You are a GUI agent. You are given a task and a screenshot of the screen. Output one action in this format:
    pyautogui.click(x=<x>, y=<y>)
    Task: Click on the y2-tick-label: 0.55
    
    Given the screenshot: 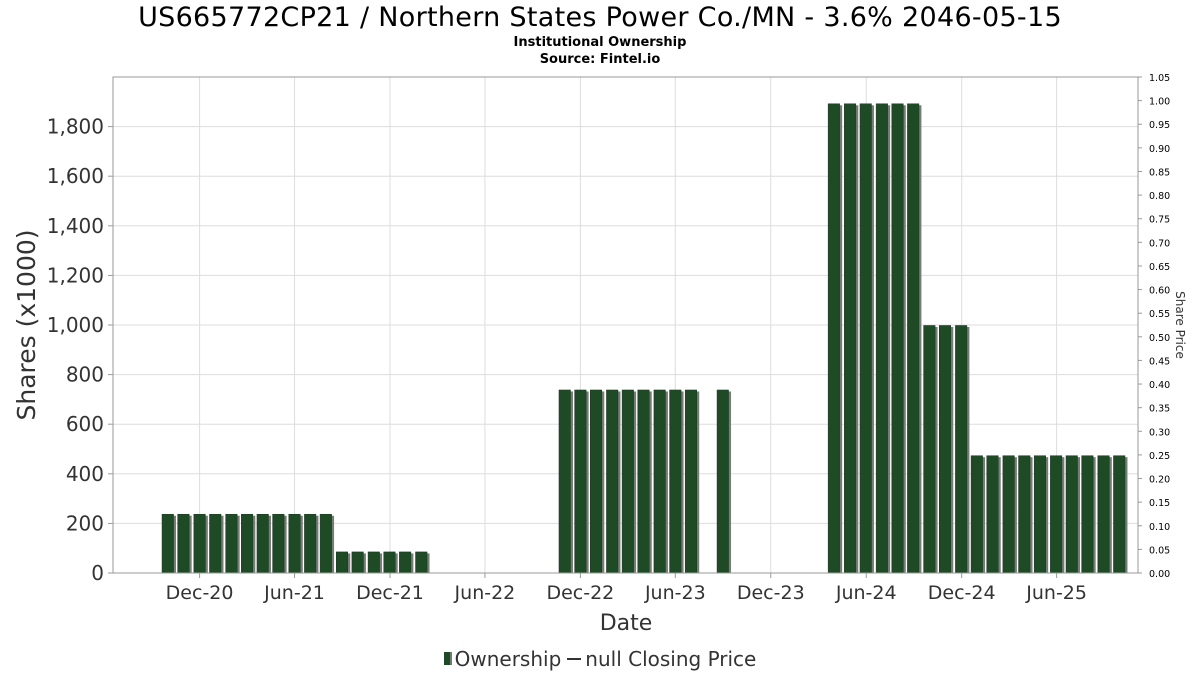 What is the action you would take?
    pyautogui.click(x=1159, y=314)
    